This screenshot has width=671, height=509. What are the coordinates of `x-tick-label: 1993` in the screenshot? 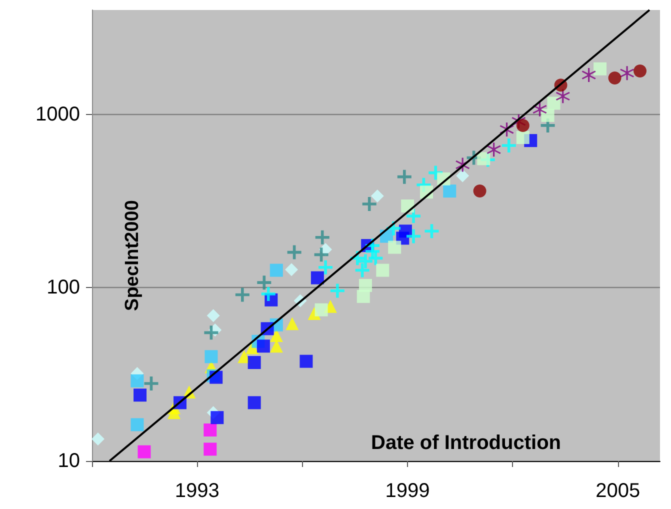 It's located at (197, 491).